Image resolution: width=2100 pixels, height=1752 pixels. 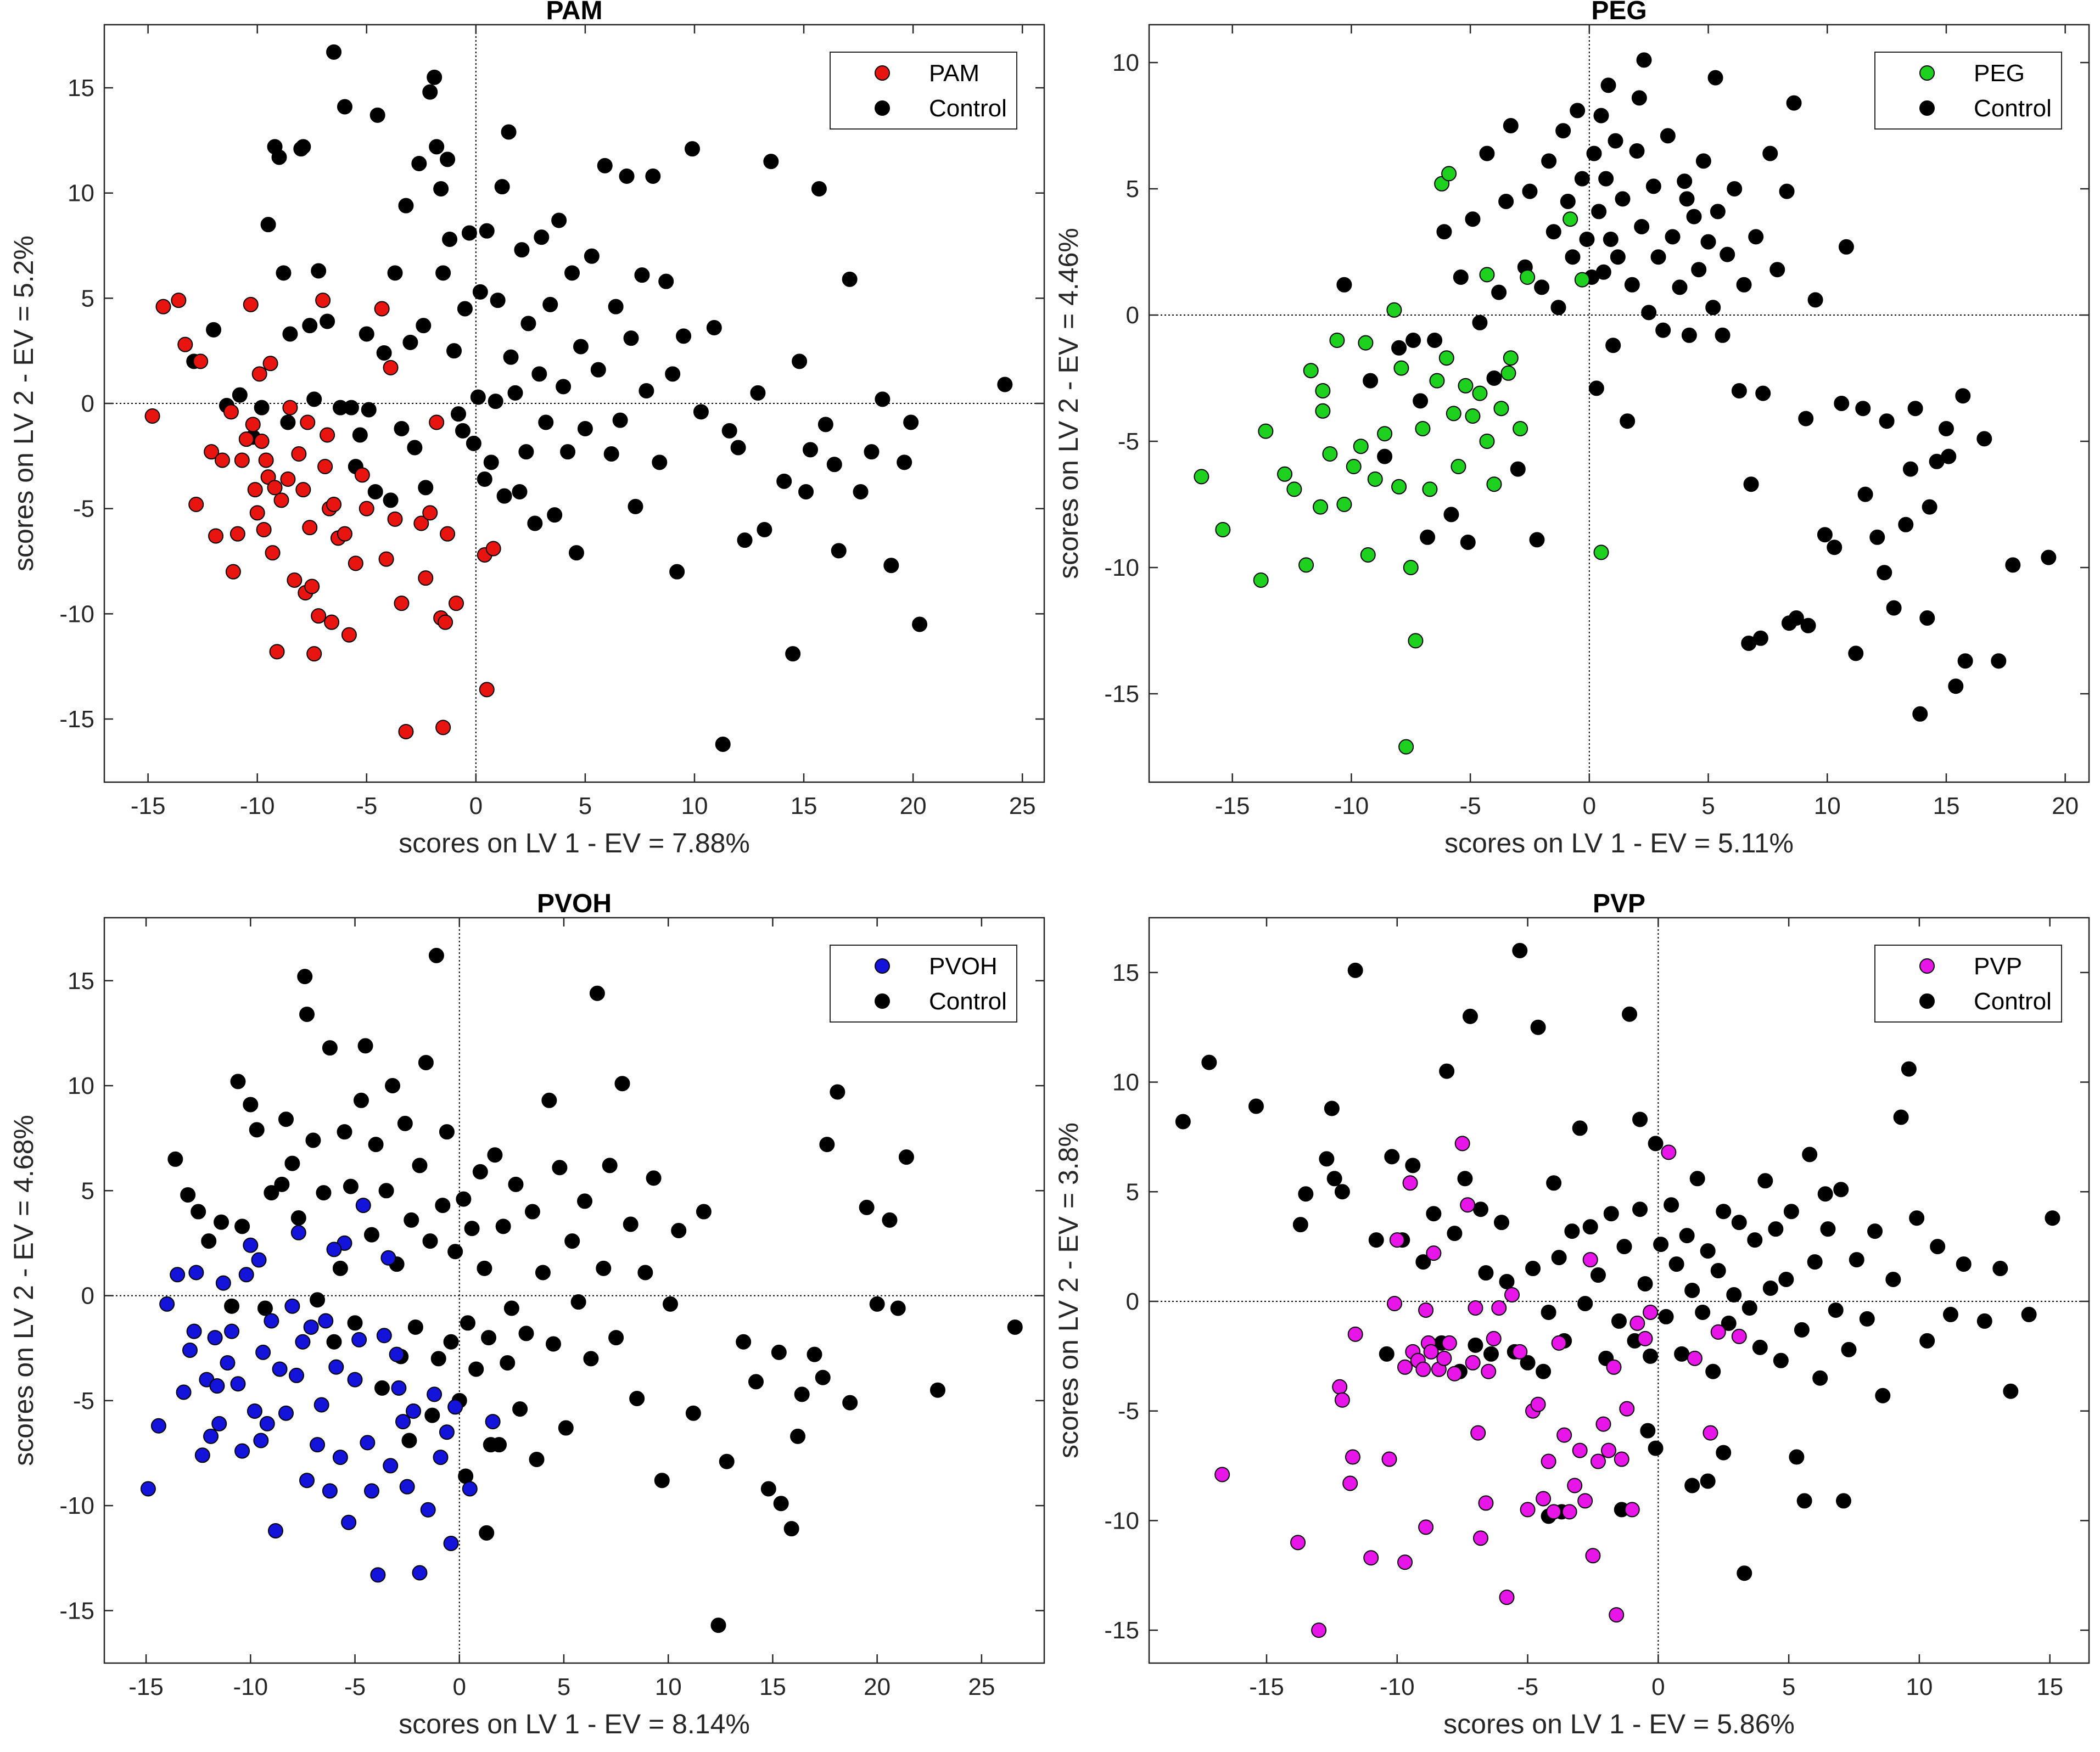 What do you see at coordinates (1619, 12) in the screenshot?
I see `chart-title: PEG` at bounding box center [1619, 12].